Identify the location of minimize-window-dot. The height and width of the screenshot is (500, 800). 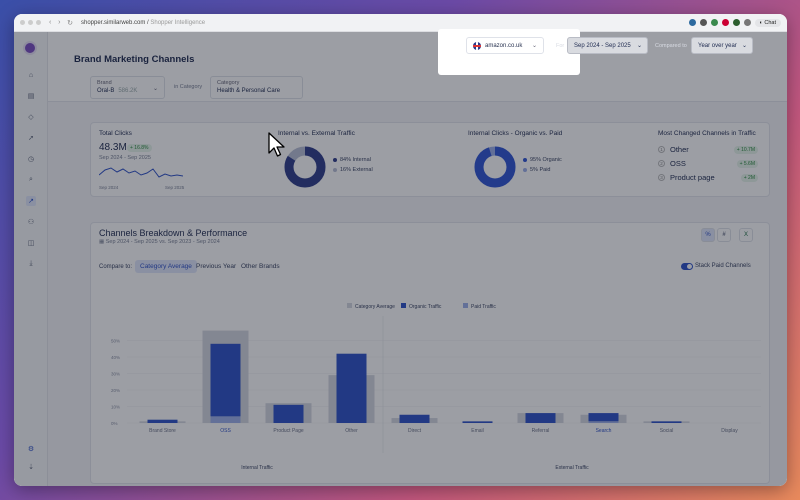
(30, 22).